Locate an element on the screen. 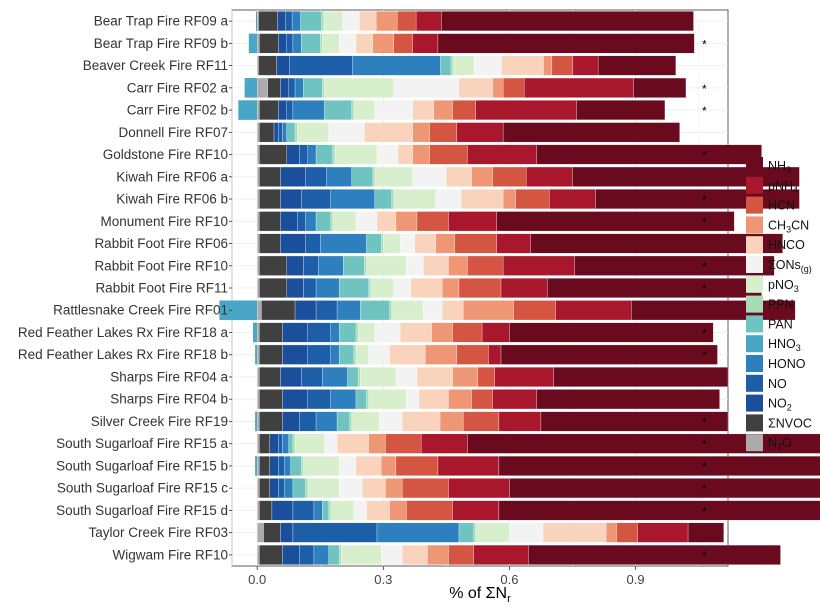 The height and width of the screenshot is (615, 820). legend-label: N2O is located at coordinates (780, 444).